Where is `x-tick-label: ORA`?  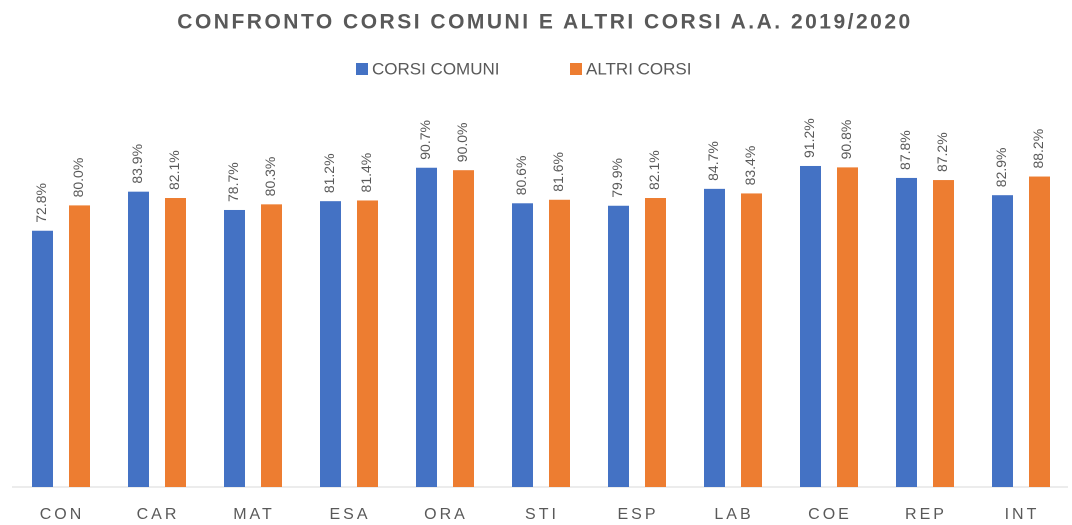 x-tick-label: ORA is located at coordinates (446, 514).